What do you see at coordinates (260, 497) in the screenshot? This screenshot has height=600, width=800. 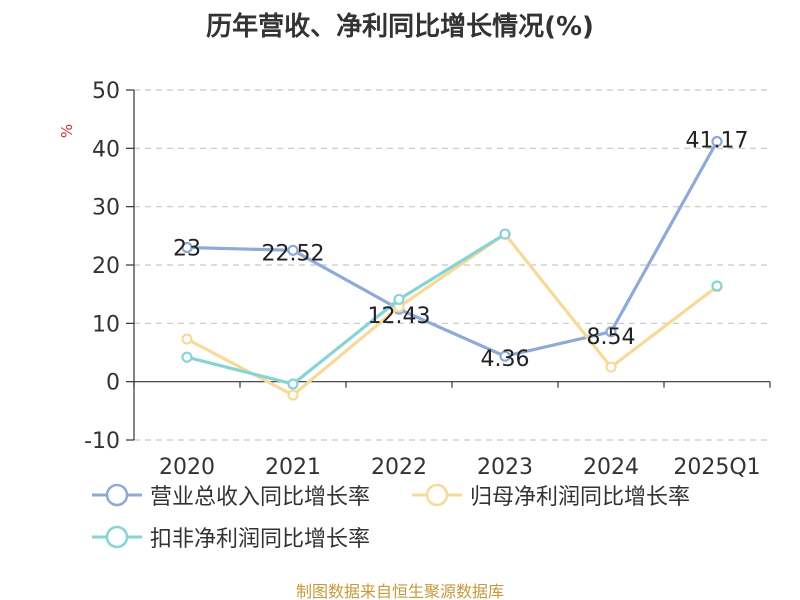 I see `legend-label-revenue: 营业总收入同比增长率` at bounding box center [260, 497].